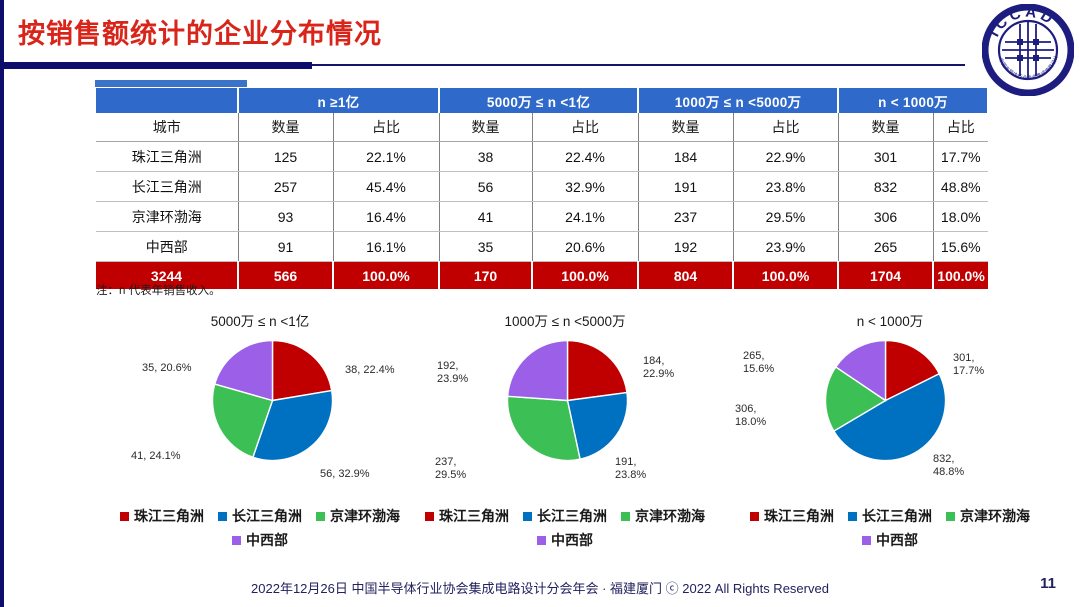 This screenshot has height=607, width=1080. Describe the element at coordinates (631, 468) in the screenshot. I see `pie-chart-2-label-1: 191, 23.8%` at that location.